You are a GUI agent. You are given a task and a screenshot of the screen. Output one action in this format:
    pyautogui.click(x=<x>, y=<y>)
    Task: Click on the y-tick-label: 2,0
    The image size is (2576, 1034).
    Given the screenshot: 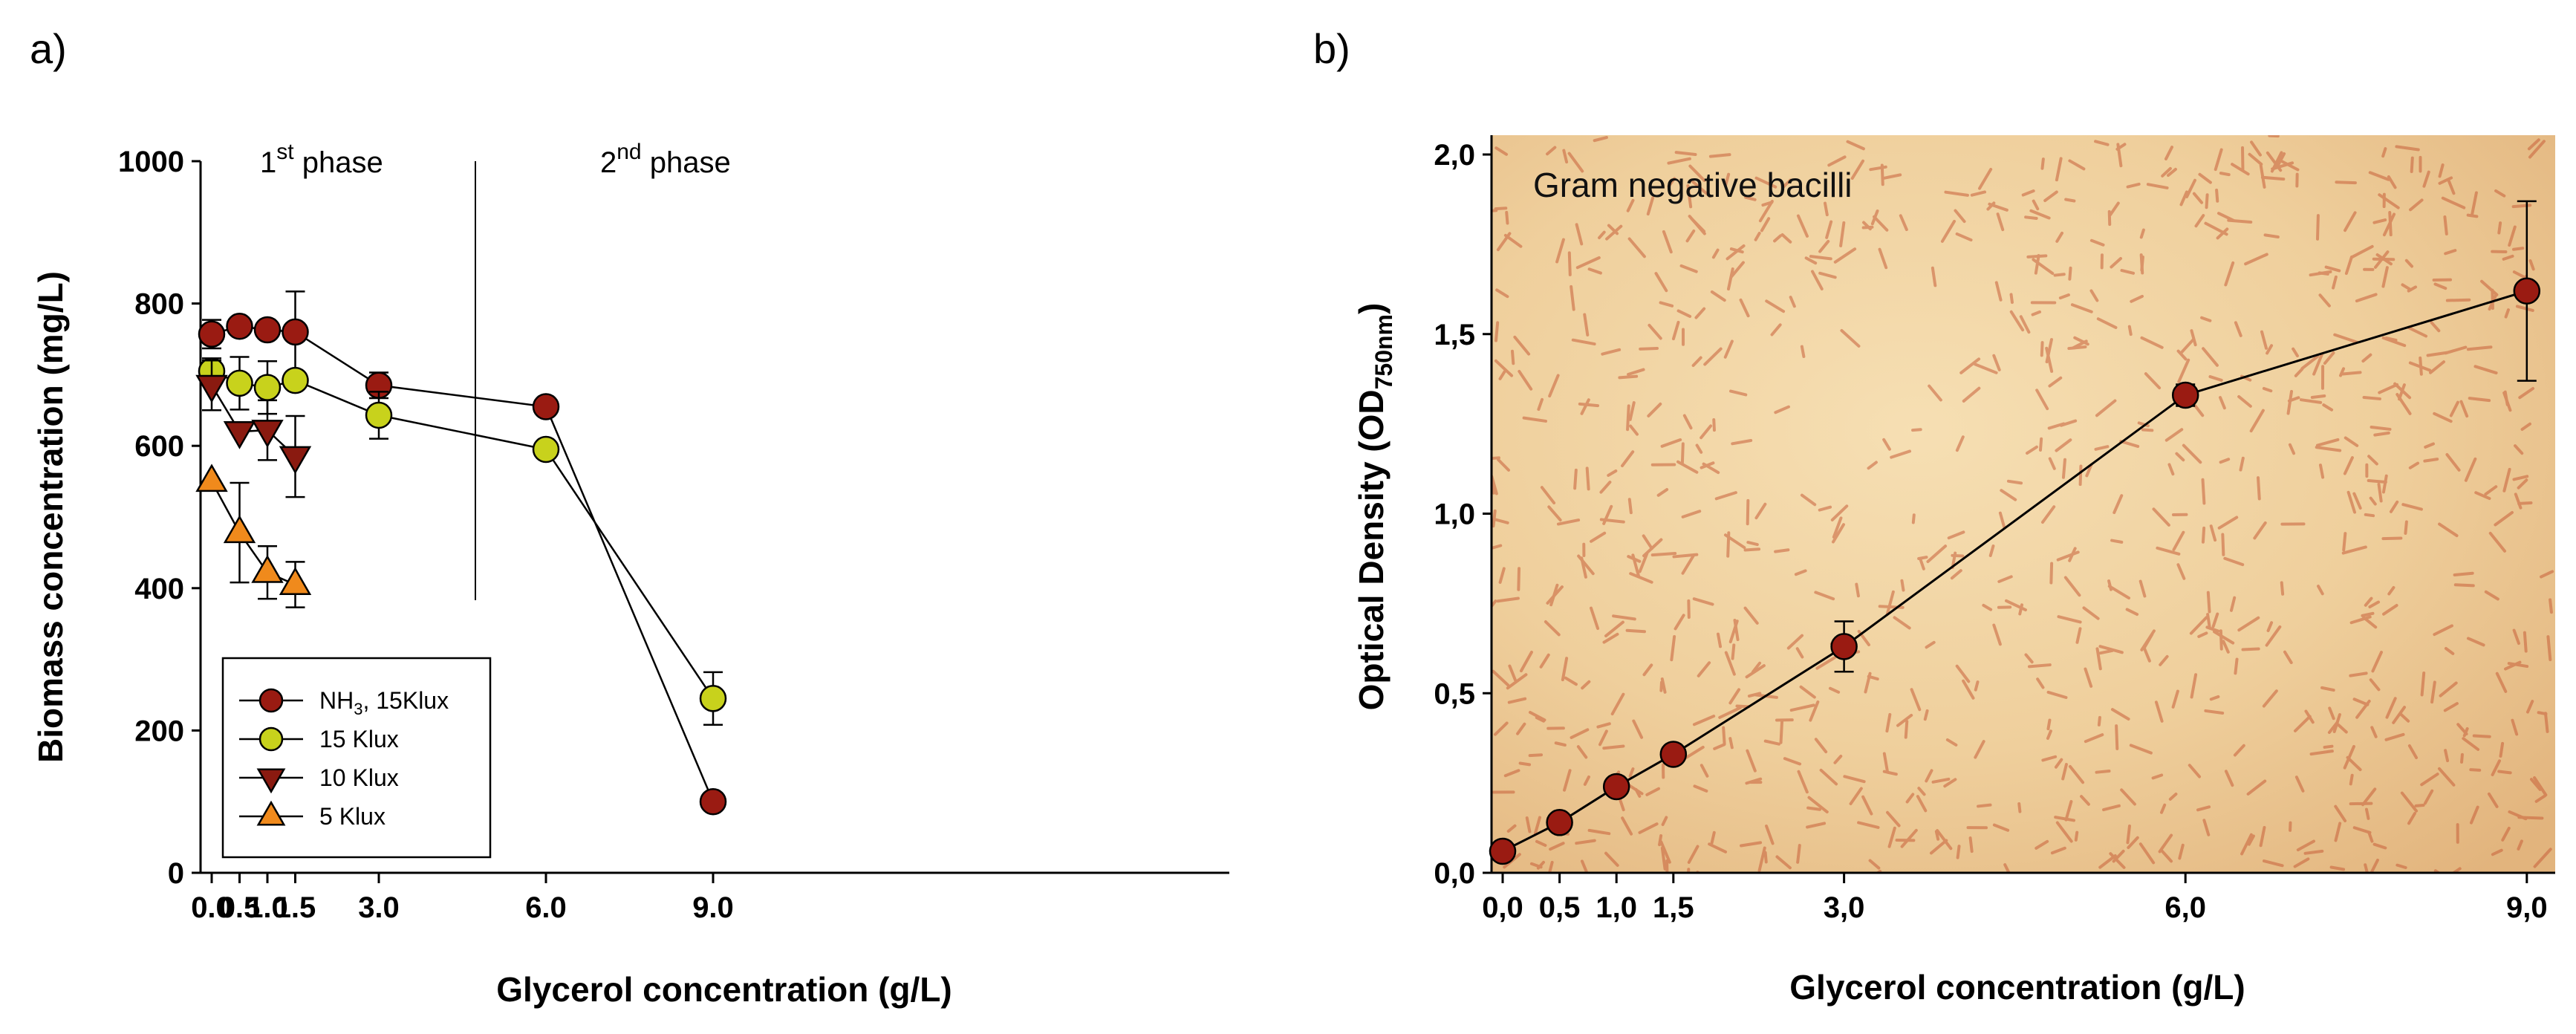 What is the action you would take?
    pyautogui.click(x=1454, y=156)
    